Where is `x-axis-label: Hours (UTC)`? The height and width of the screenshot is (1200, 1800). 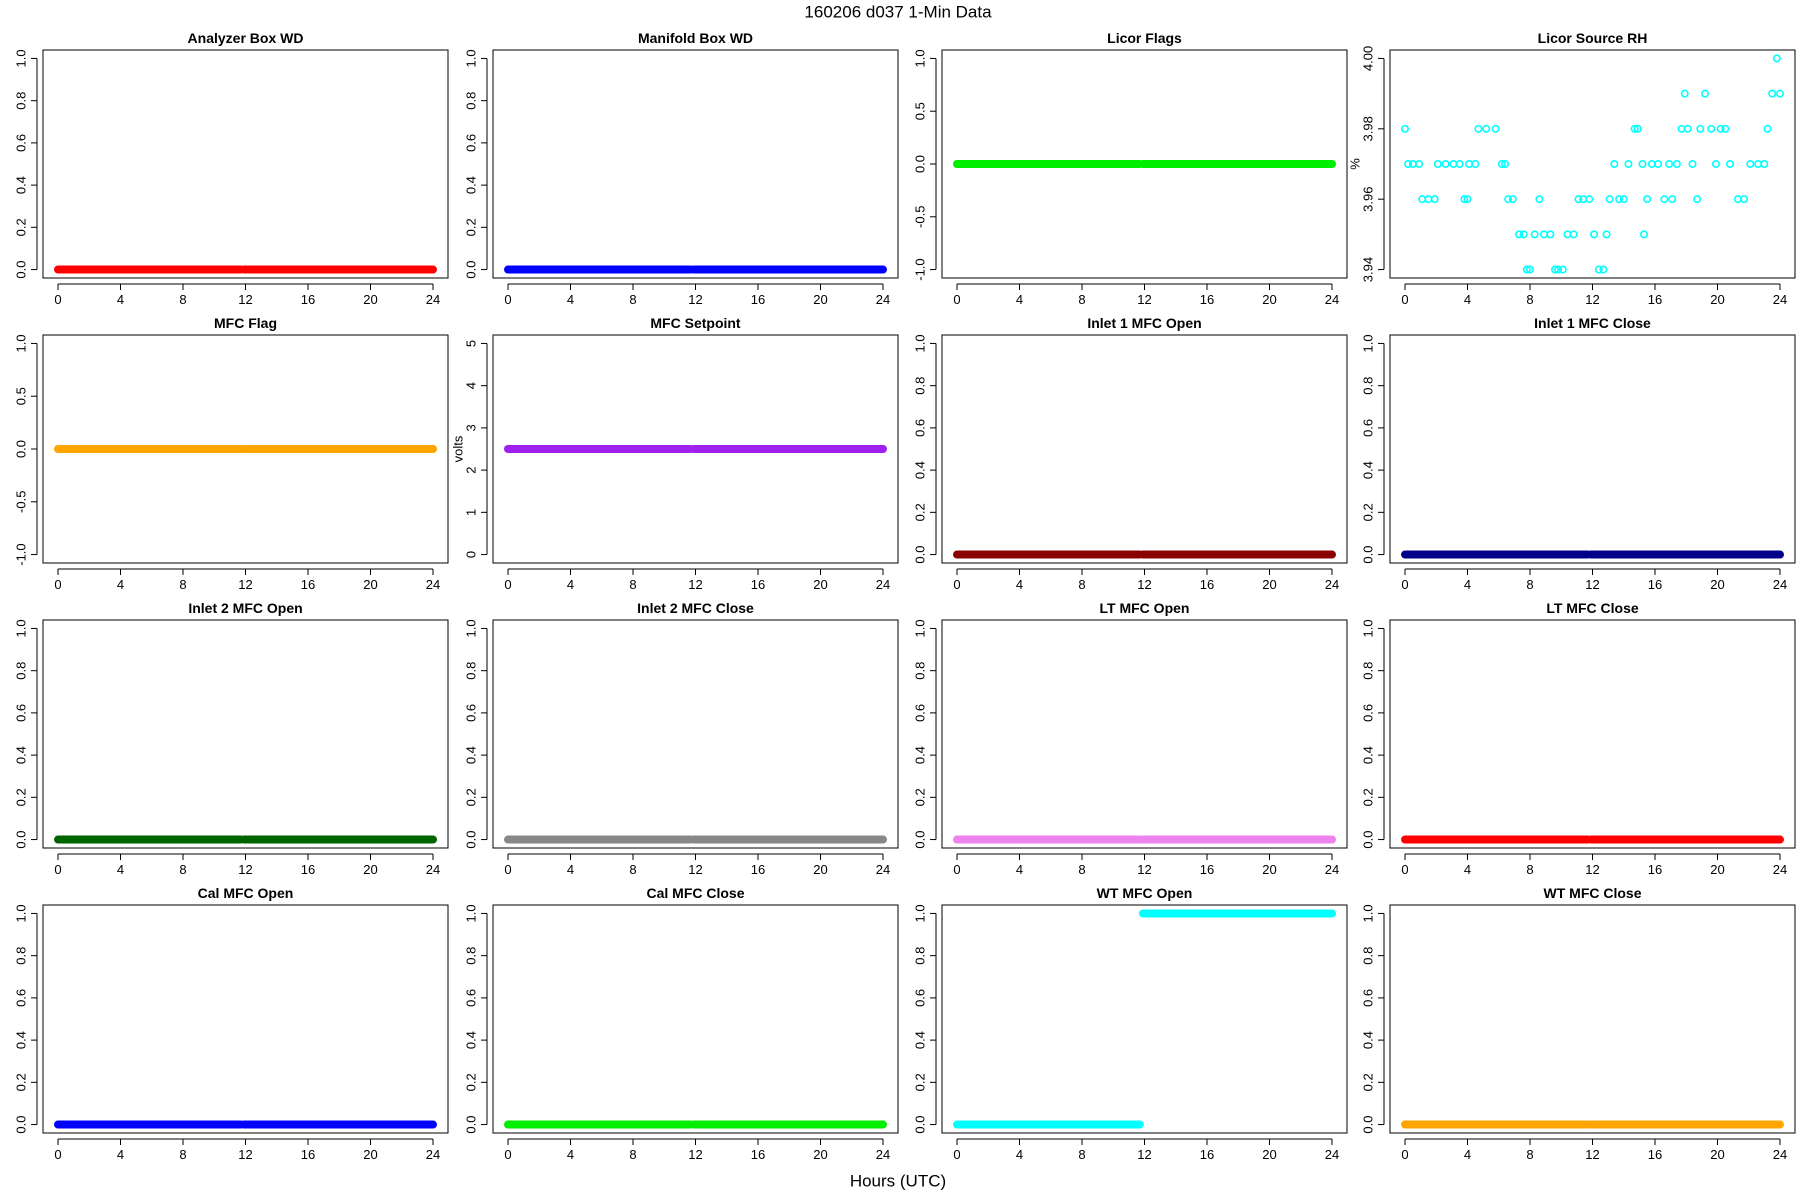
x-axis-label: Hours (UTC) is located at coordinates (898, 1180).